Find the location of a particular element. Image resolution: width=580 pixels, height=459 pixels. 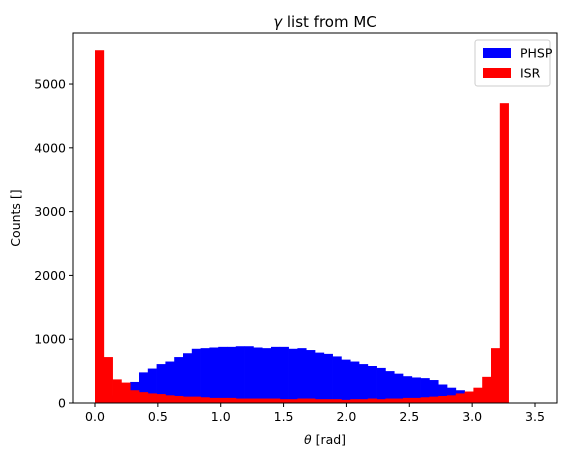

legend-swatch-isr is located at coordinates (497, 73).